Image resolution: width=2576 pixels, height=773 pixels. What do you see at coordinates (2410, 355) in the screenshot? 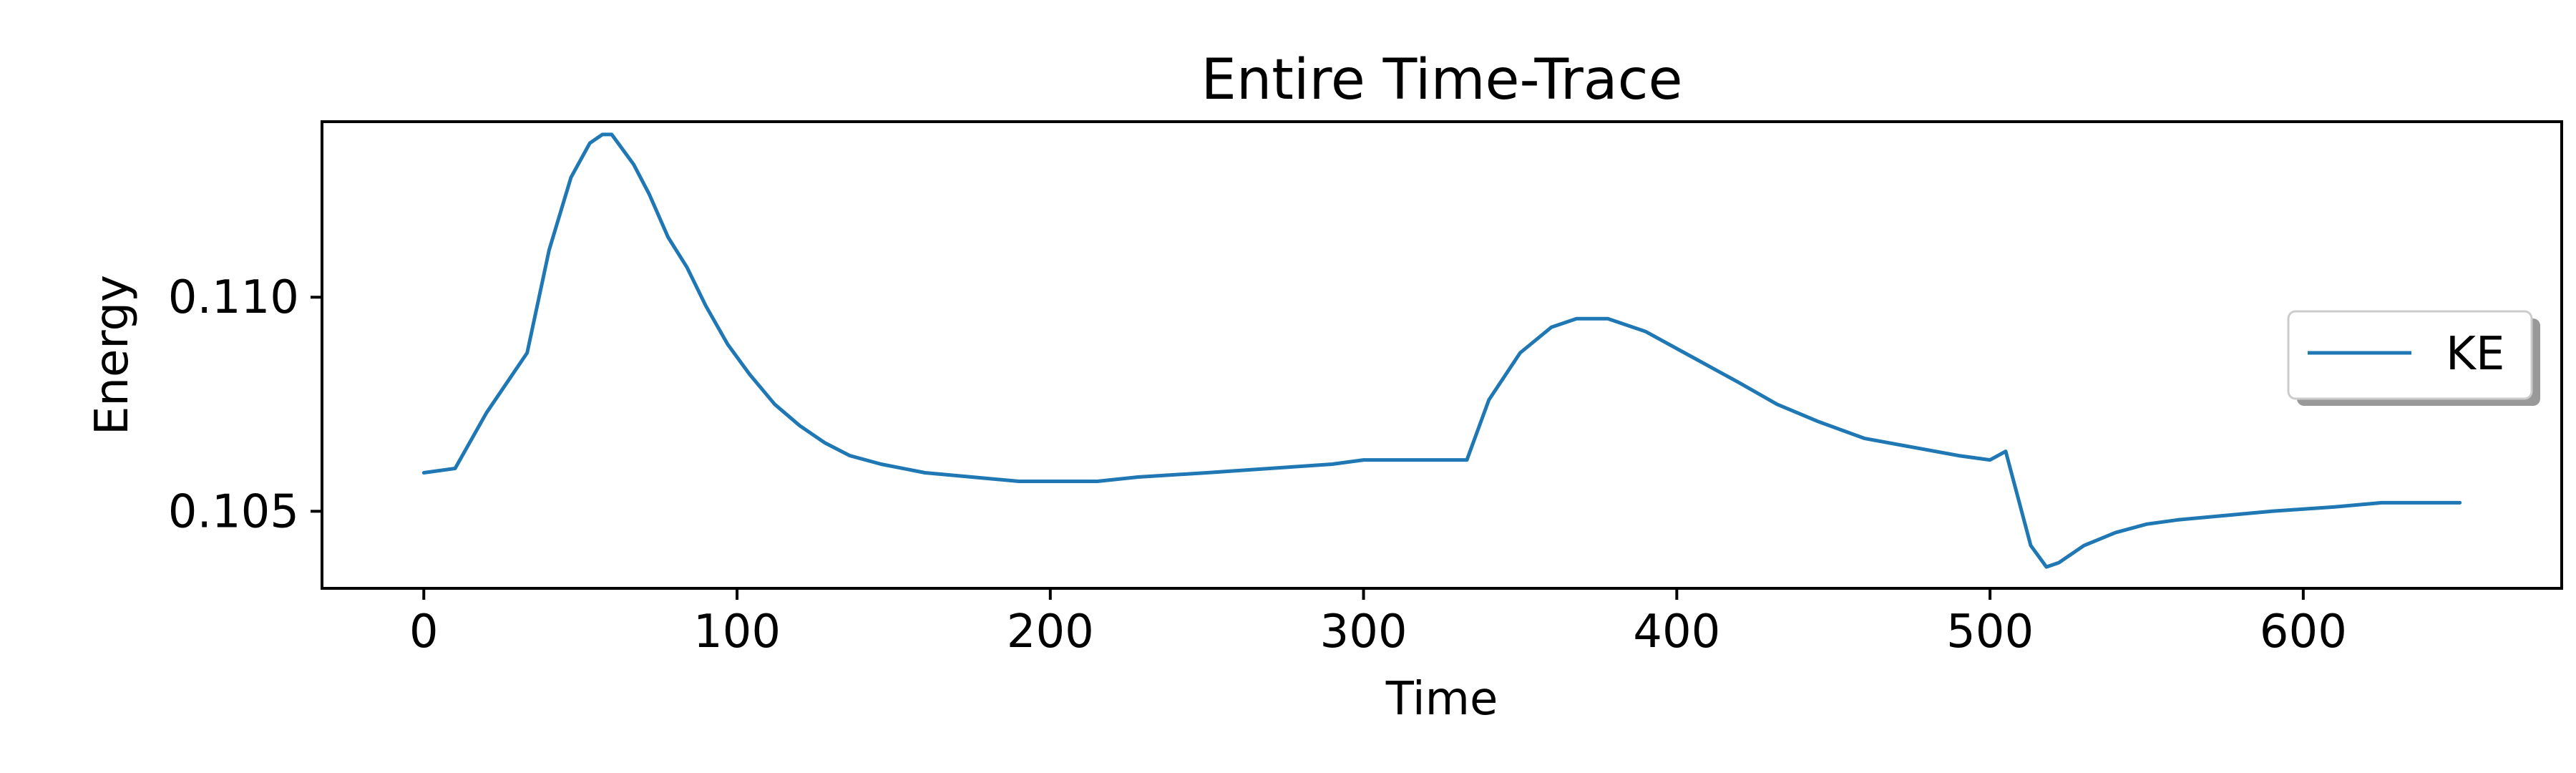
I see `legend-box` at bounding box center [2410, 355].